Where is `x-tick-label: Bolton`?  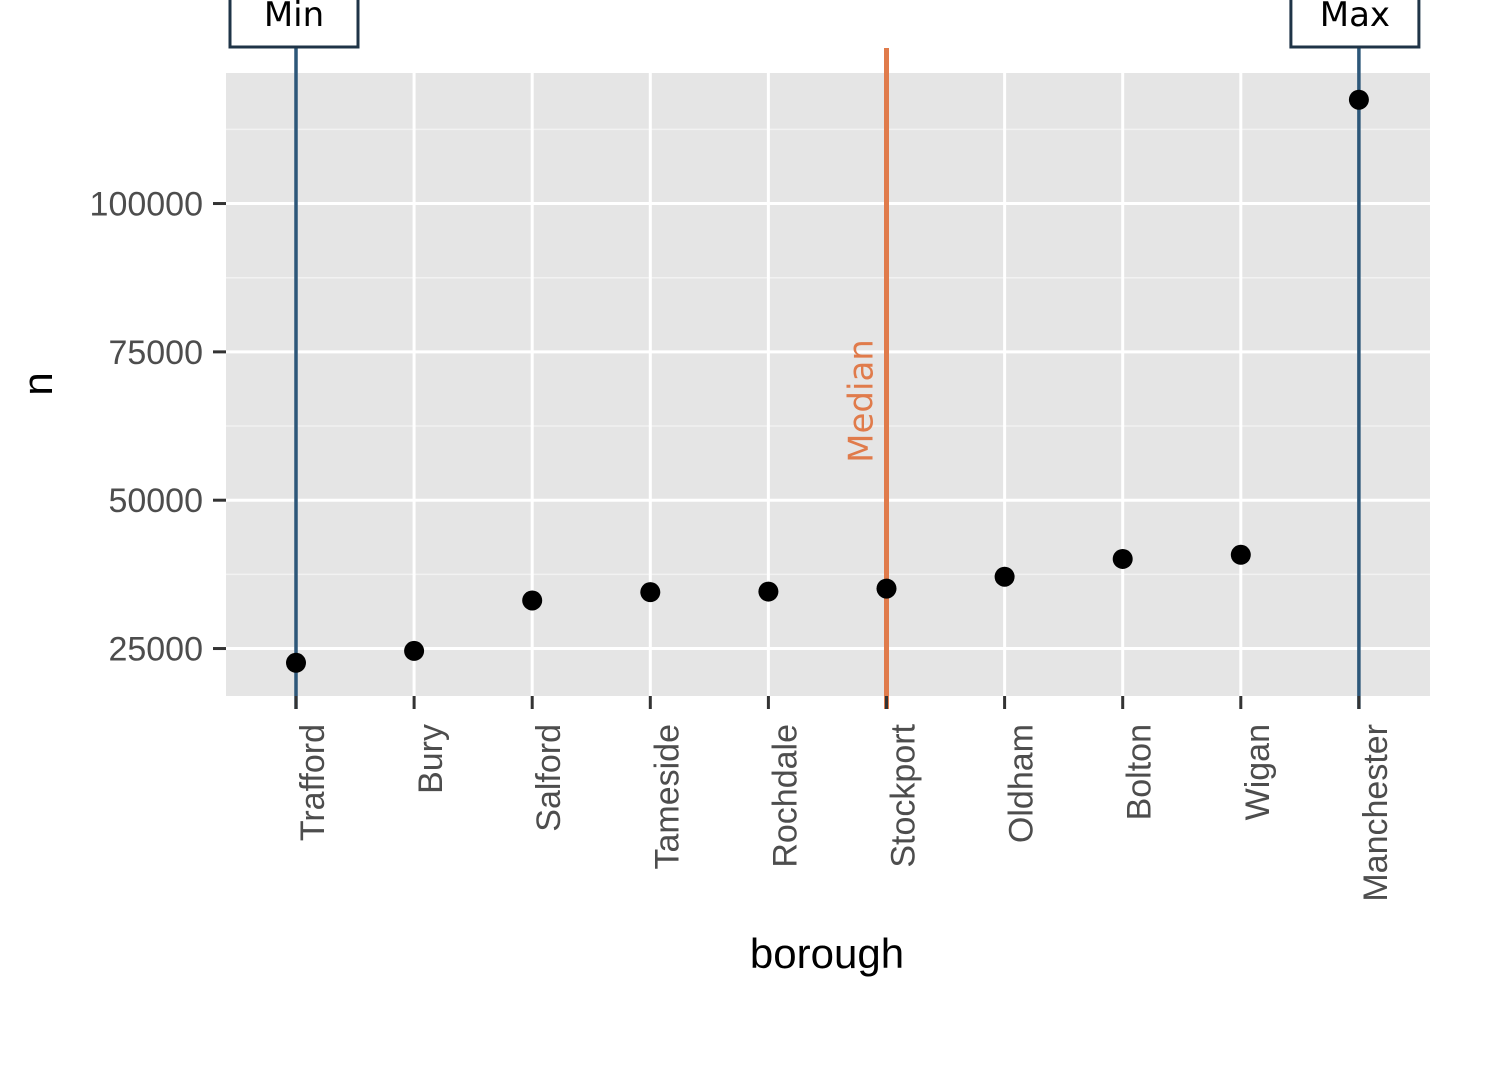 x-tick-label: Bolton is located at coordinates (1140, 772).